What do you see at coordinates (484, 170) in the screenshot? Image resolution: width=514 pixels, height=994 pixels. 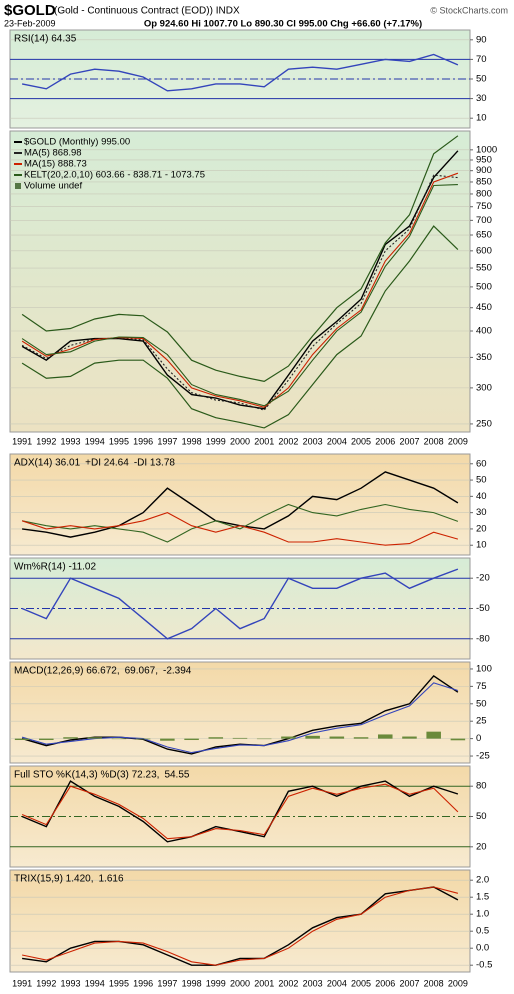 I see `y-tick-label: 900` at bounding box center [484, 170].